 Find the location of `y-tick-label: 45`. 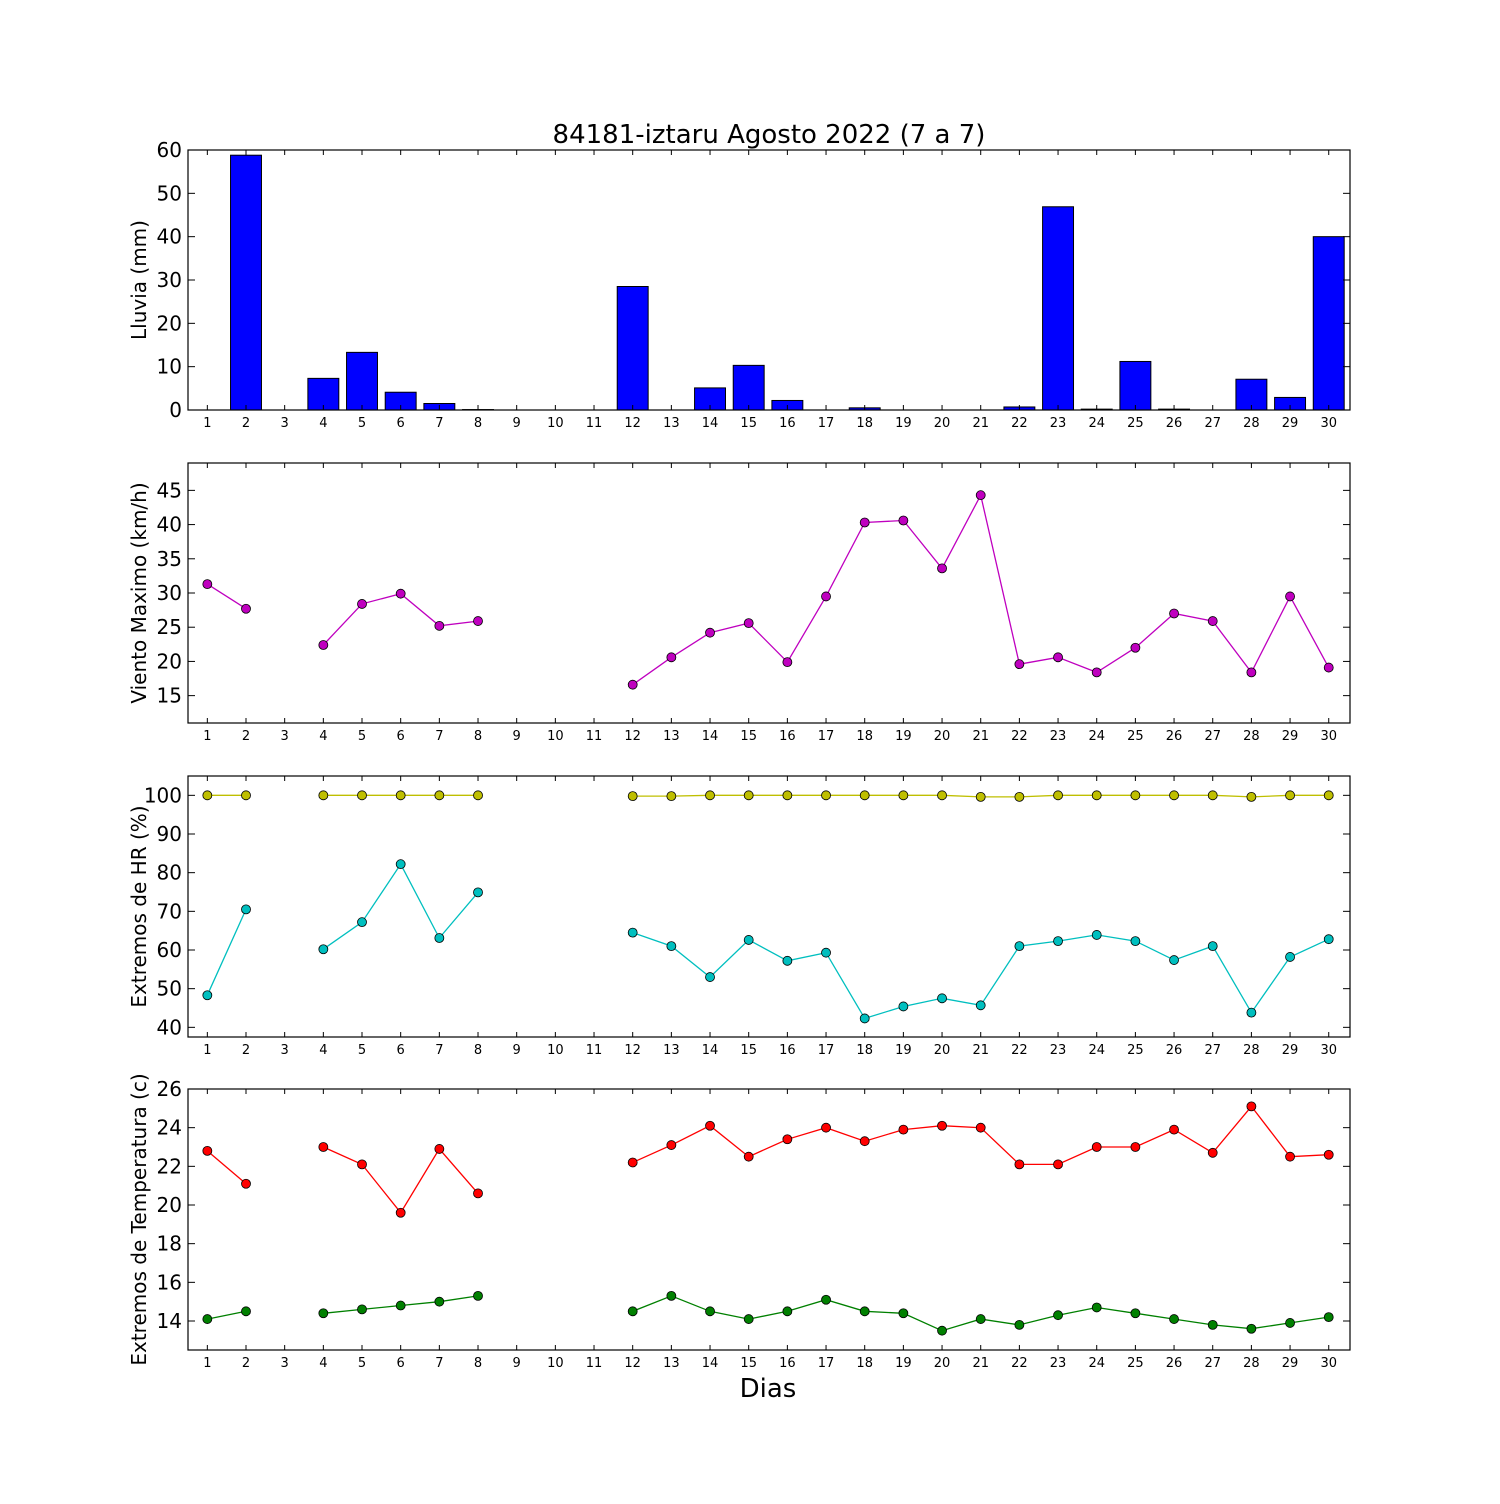

y-tick-label: 45 is located at coordinates (169, 490).